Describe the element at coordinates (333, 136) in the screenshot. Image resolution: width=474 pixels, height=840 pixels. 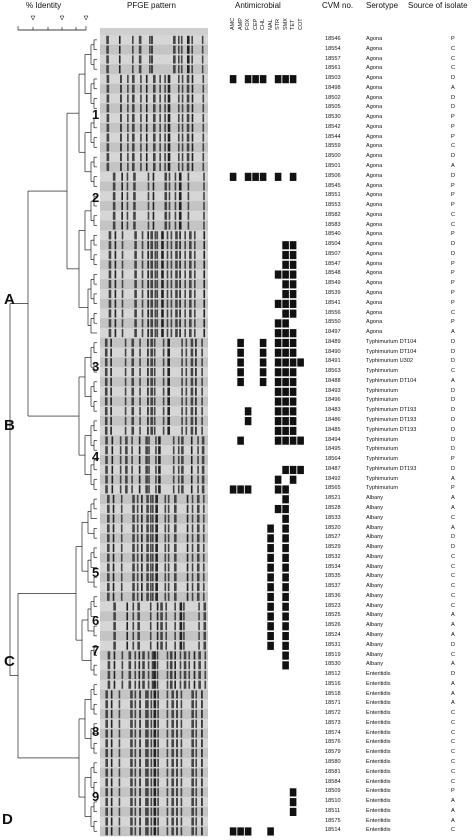
I see `cvm-number: 18544` at that location.